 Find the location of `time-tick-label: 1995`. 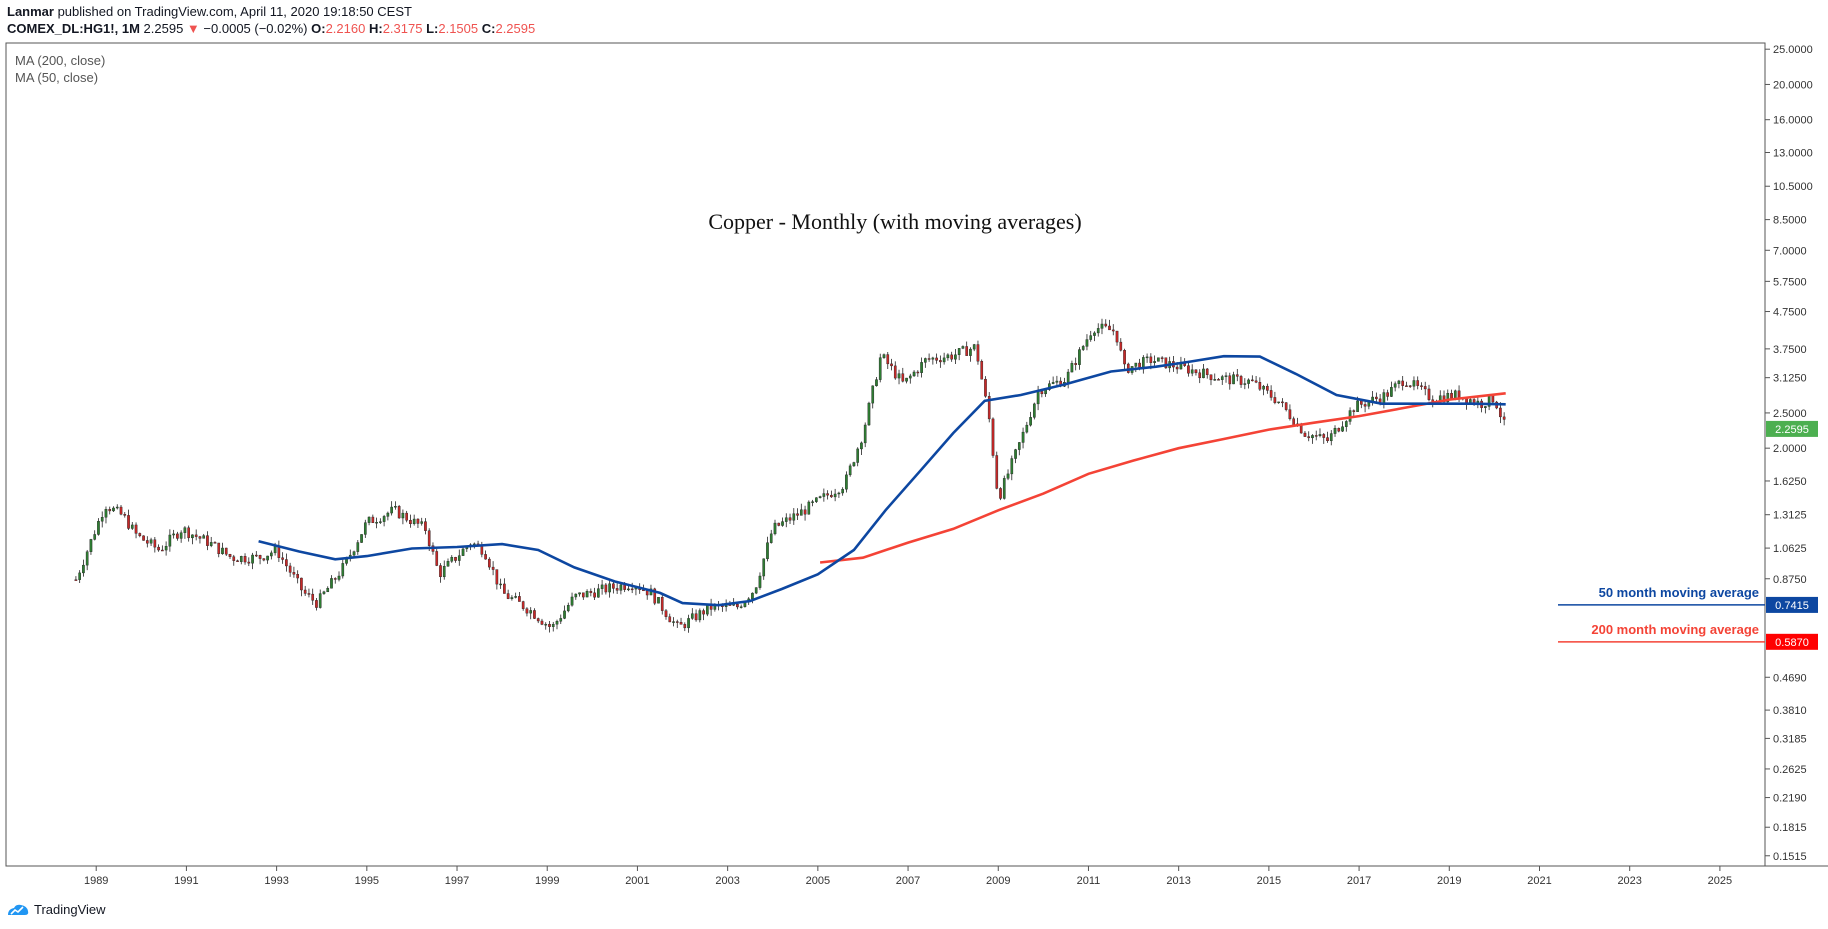

time-tick-label: 1995 is located at coordinates (367, 881).